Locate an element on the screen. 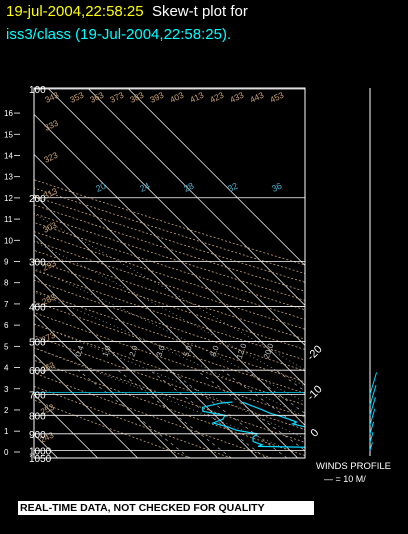 The width and height of the screenshot is (408, 534). pressure-label: 900 is located at coordinates (37, 435).